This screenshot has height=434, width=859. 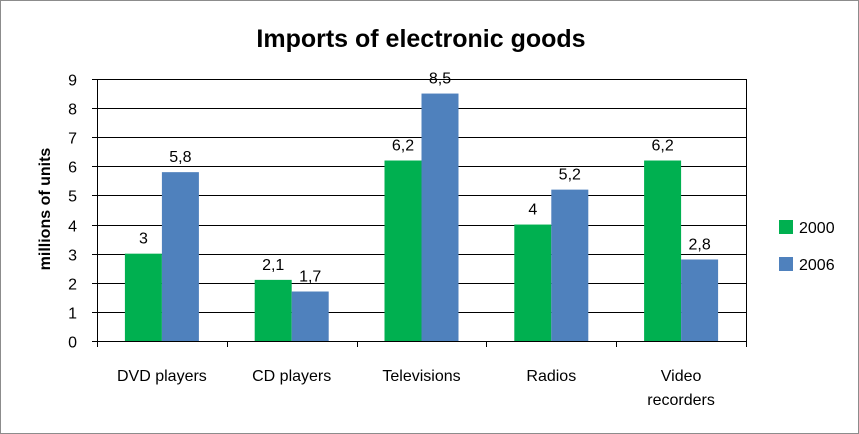 What do you see at coordinates (681, 388) in the screenshot?
I see `category-label: Video recorders` at bounding box center [681, 388].